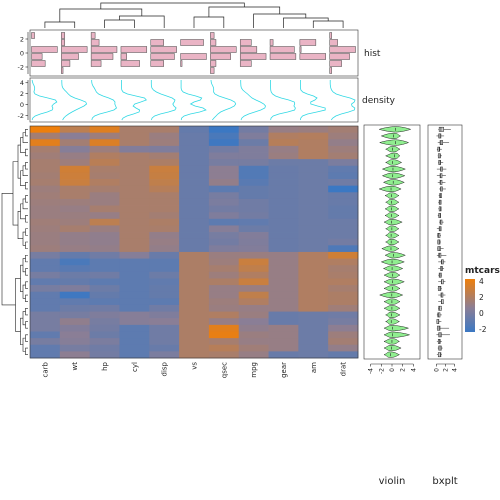  I want to click on column-label: hp, so click(105, 365).